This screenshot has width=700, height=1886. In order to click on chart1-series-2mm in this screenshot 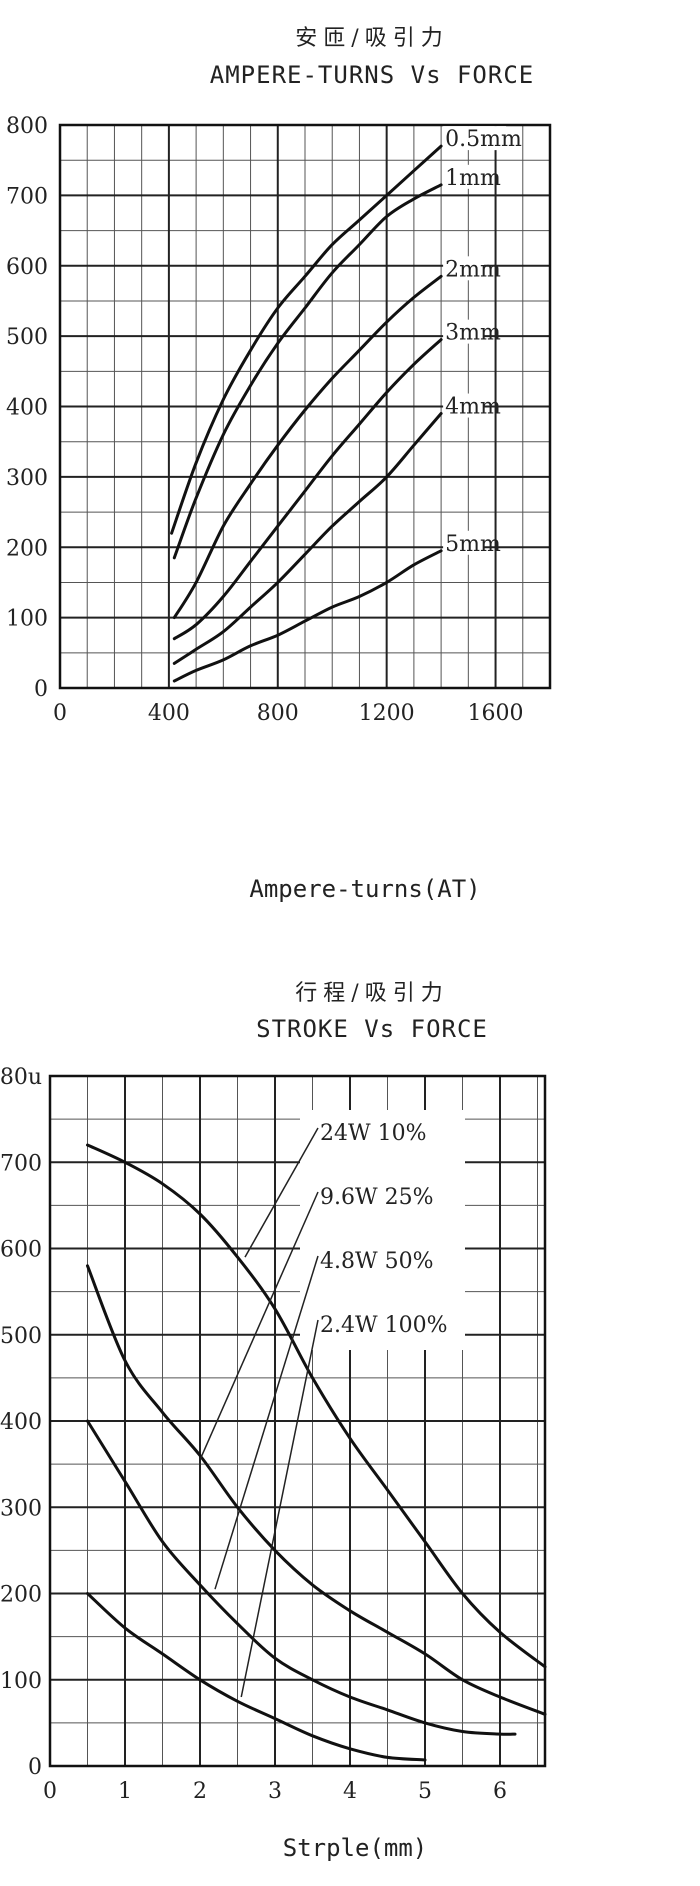, I will do `click(307, 447)`.